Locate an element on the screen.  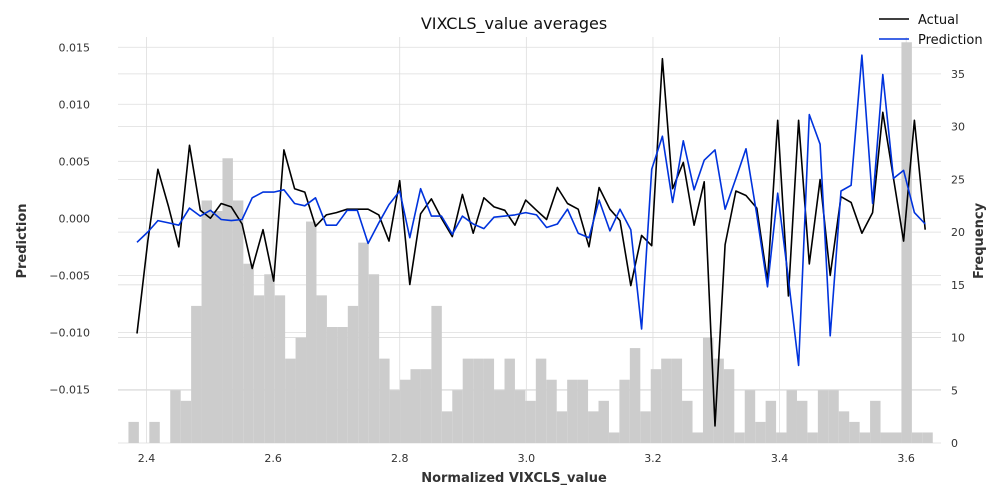
y-right-tick-label: 10 is located at coordinates (958, 338).